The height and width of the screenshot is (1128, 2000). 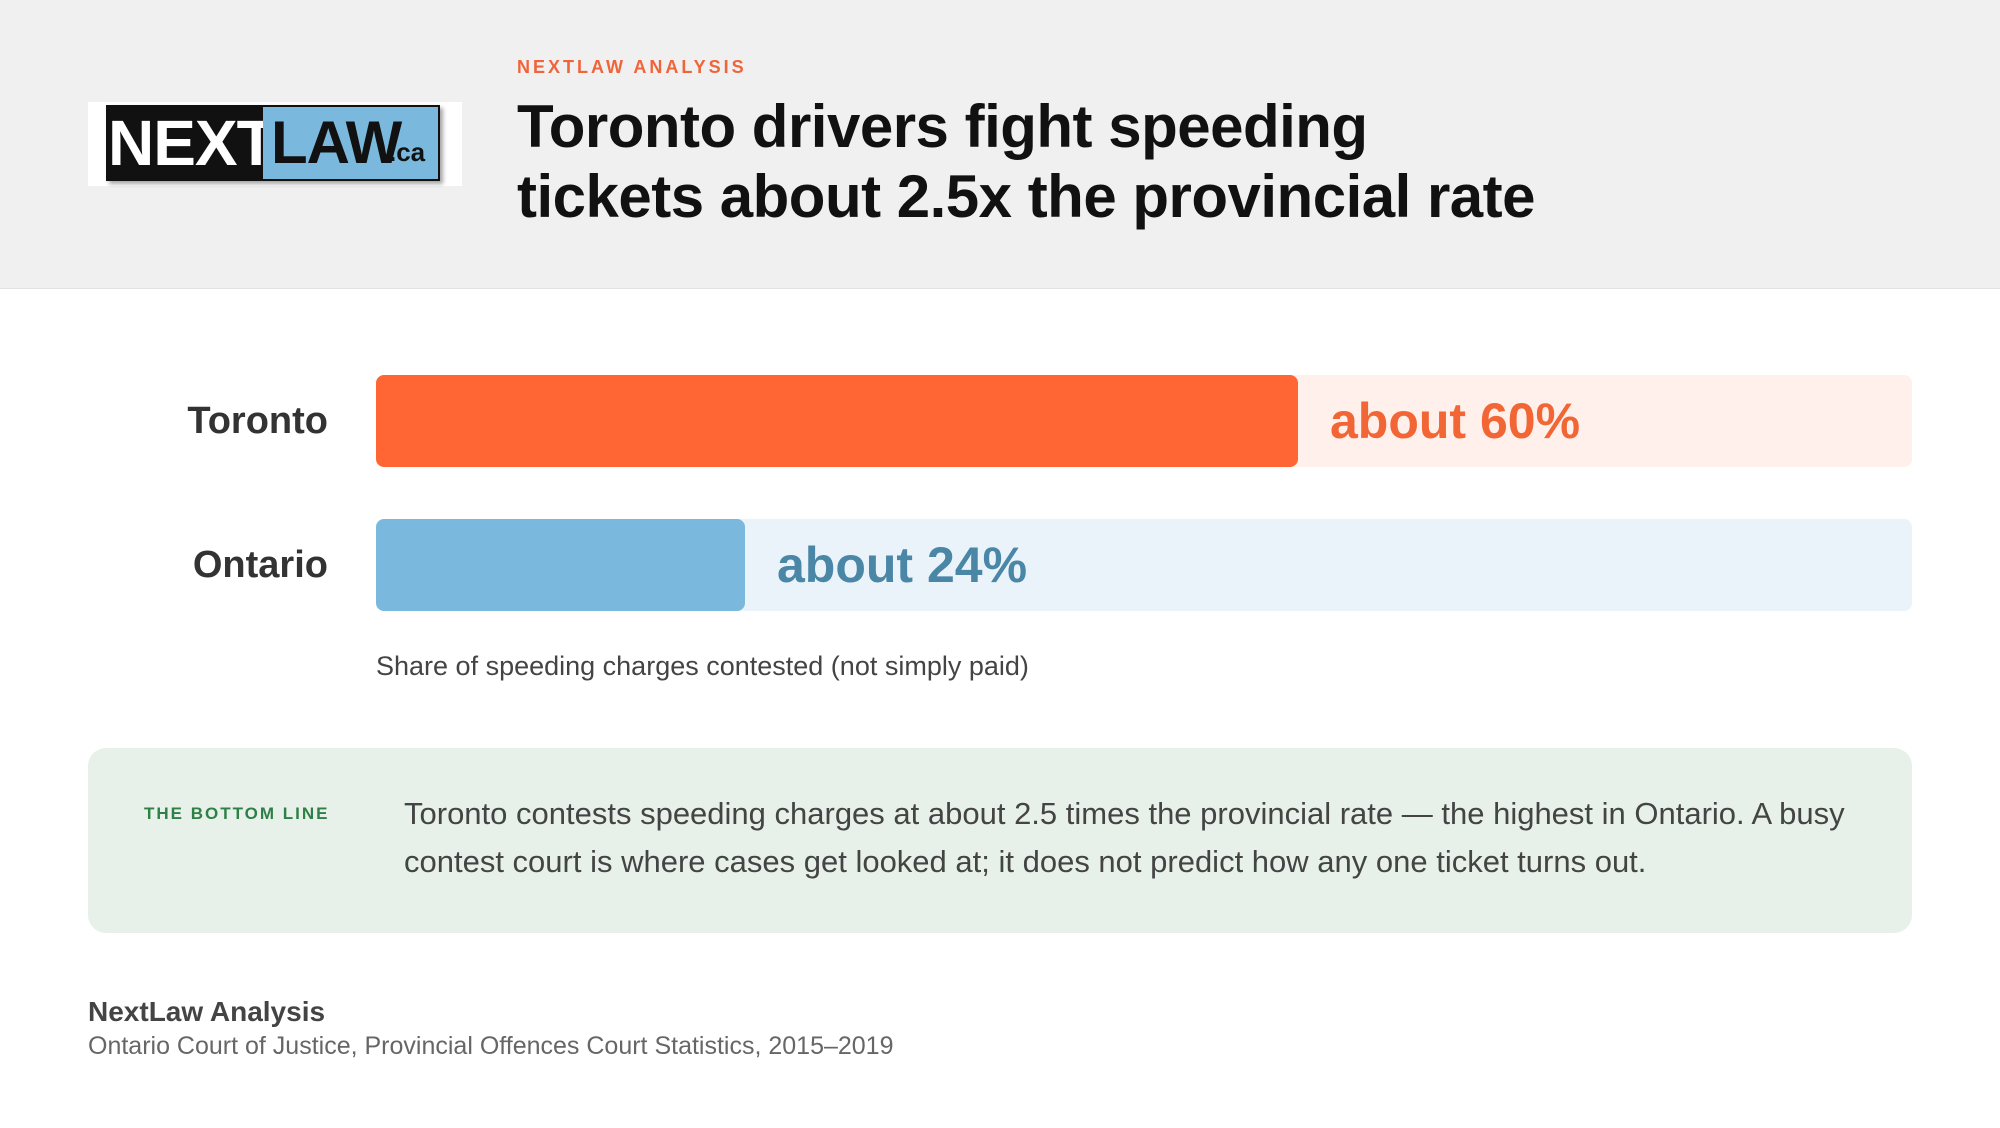 I want to click on value-label-toronto: about 60%, so click(x=1455, y=421).